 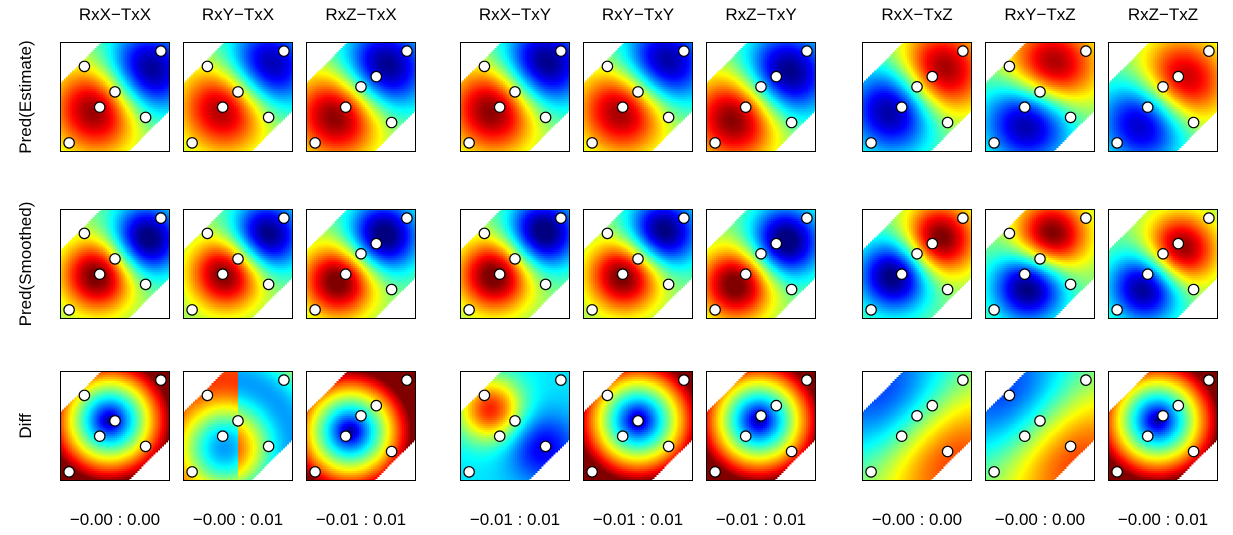 I want to click on column-title-1: RxX−TxX, so click(x=115, y=14).